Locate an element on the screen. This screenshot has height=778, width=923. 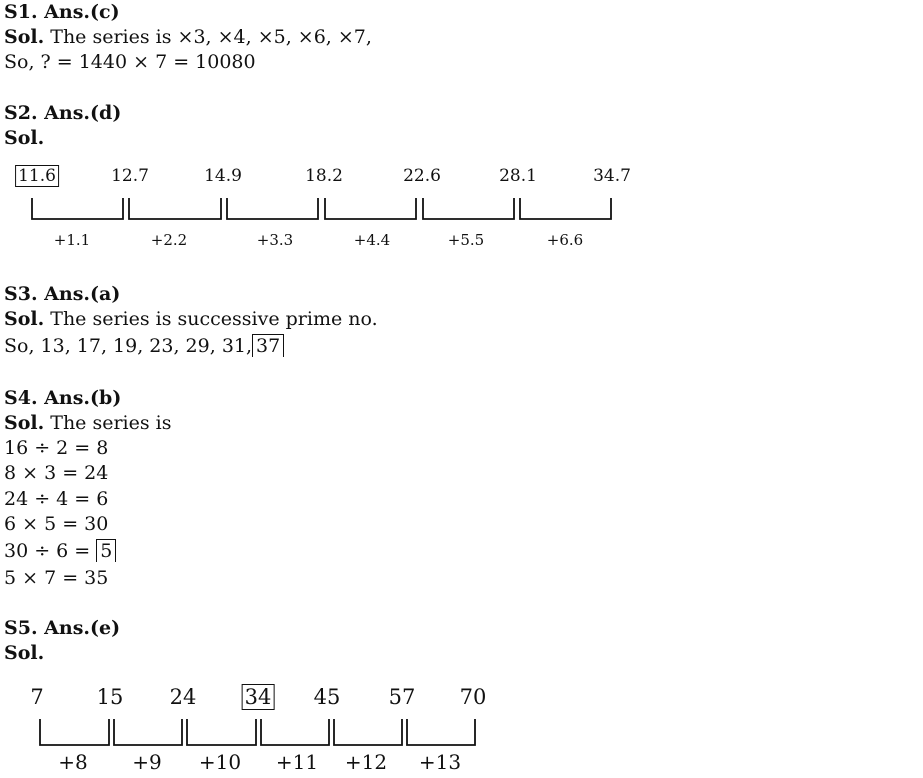
s2-number: 18.2 is located at coordinates (324, 176).